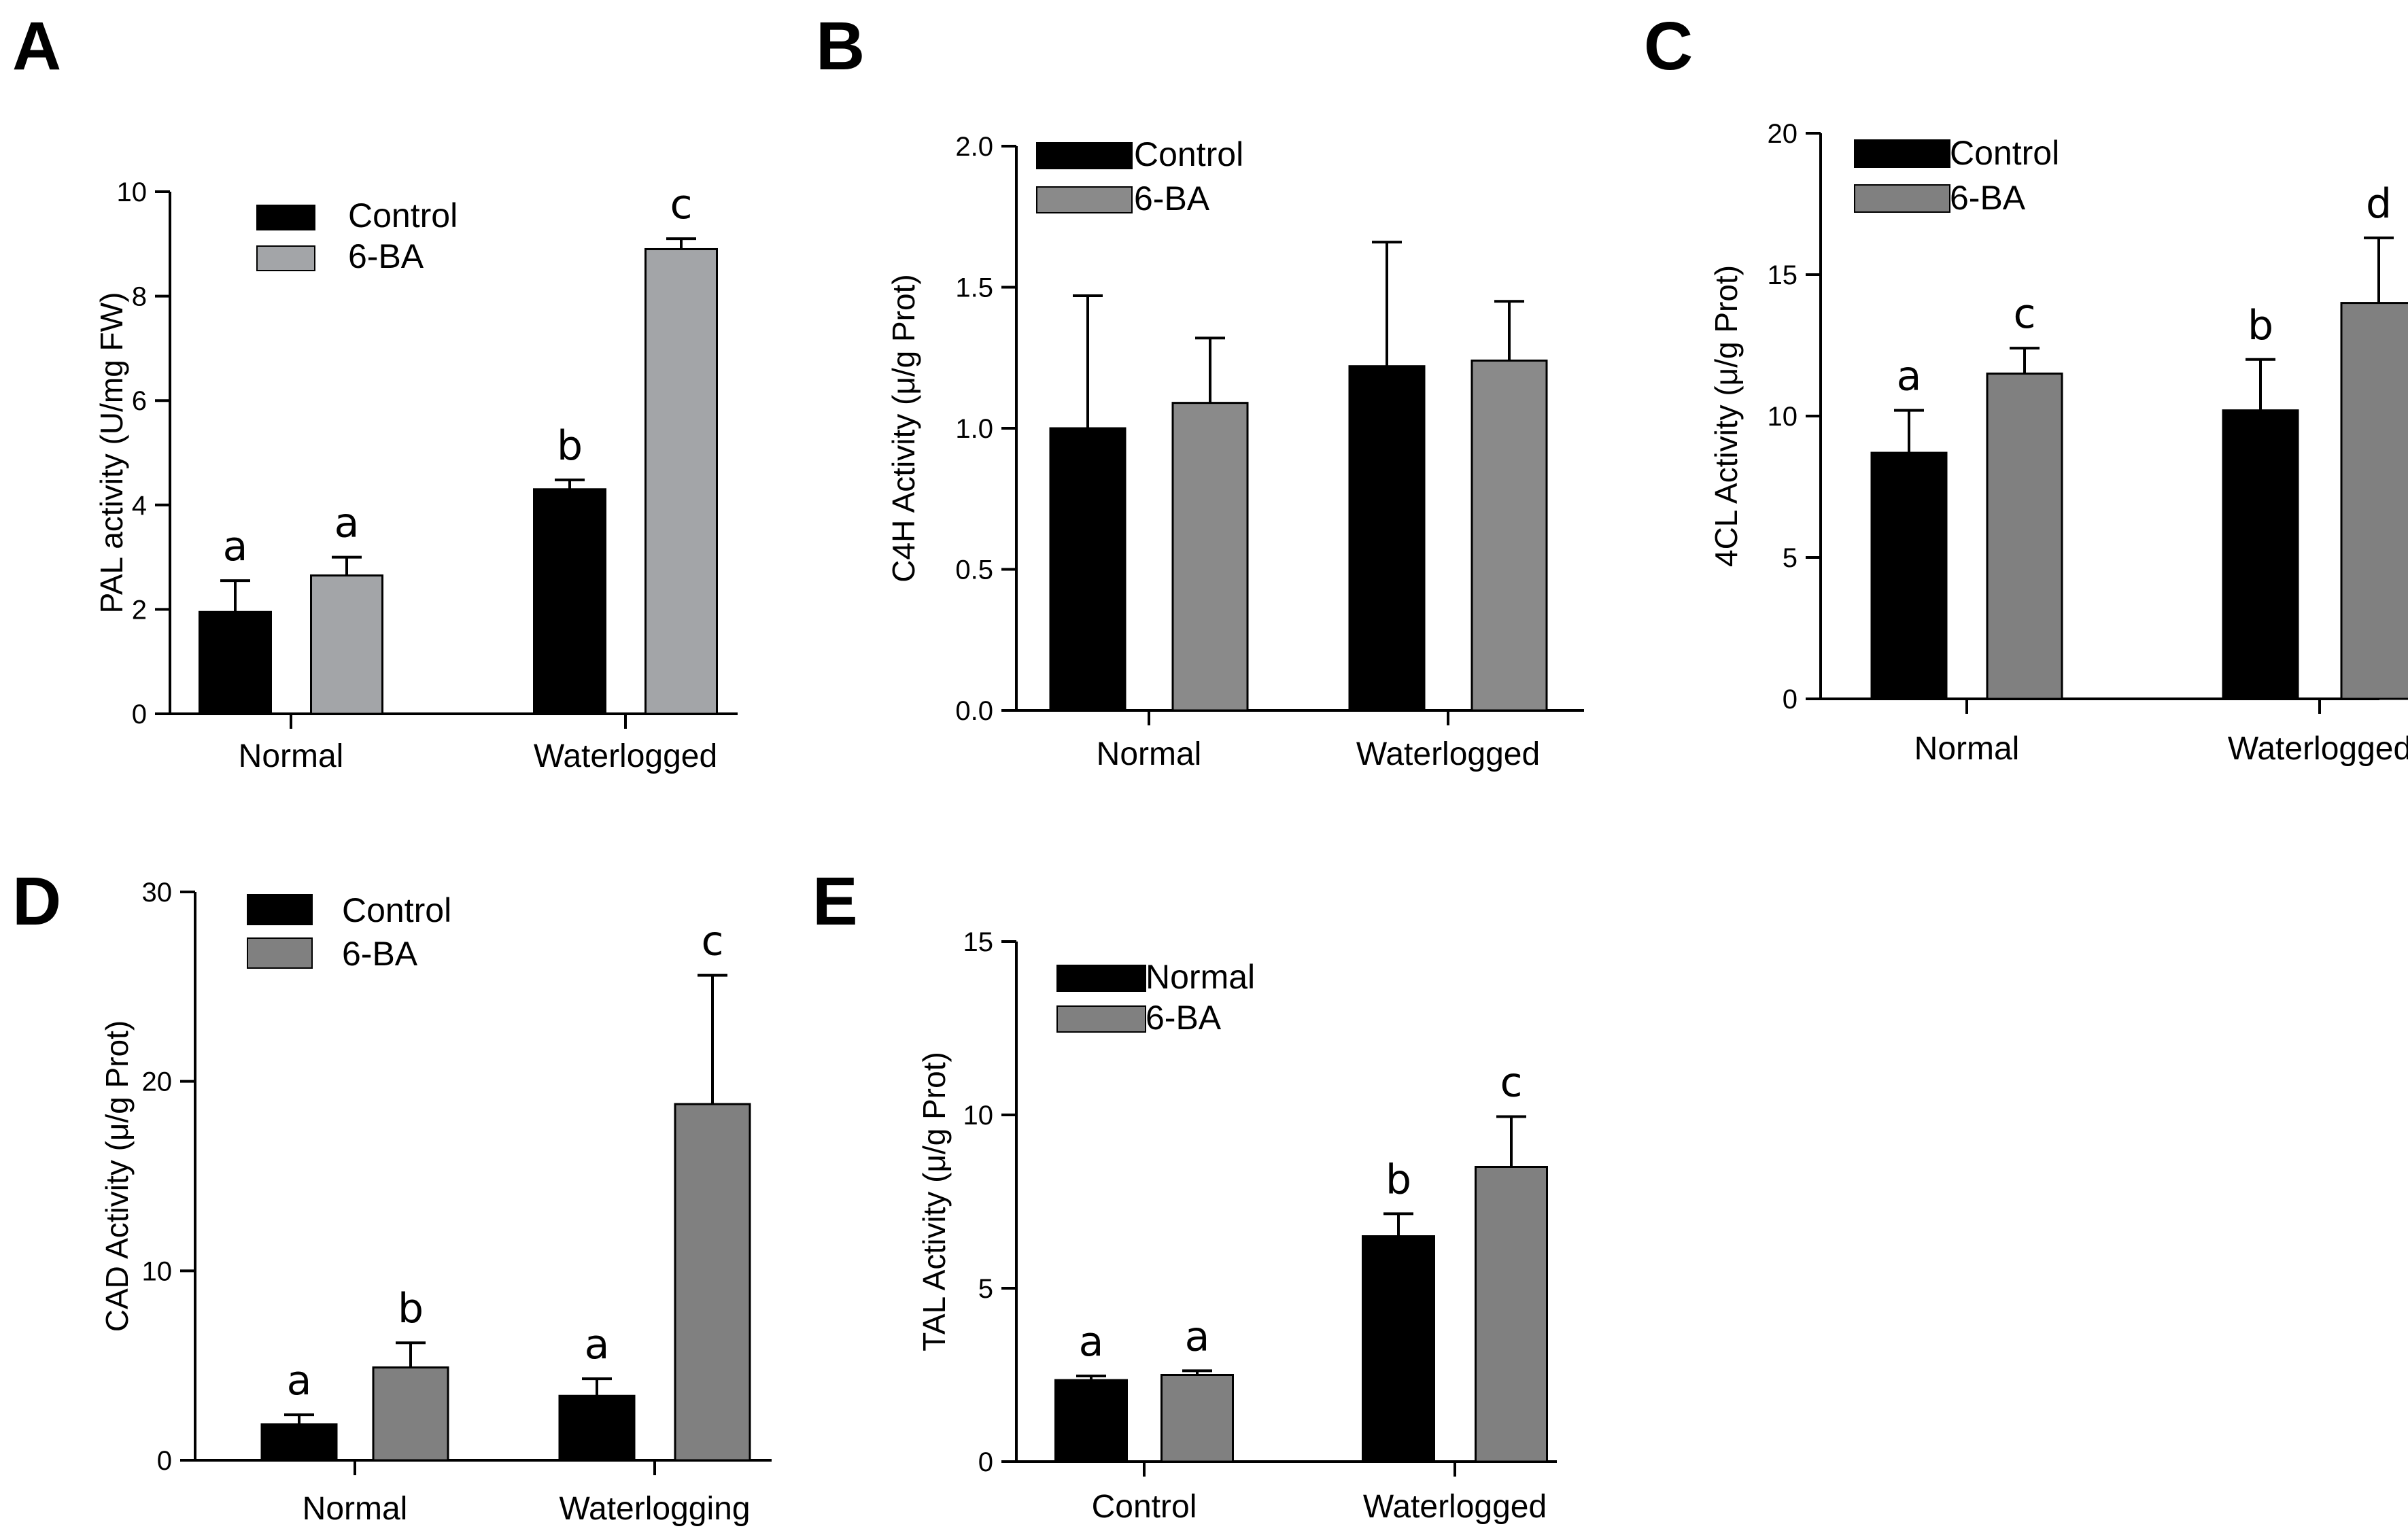 This screenshot has height=1533, width=2408. I want to click on y-tick-label: 1.5, so click(974, 288).